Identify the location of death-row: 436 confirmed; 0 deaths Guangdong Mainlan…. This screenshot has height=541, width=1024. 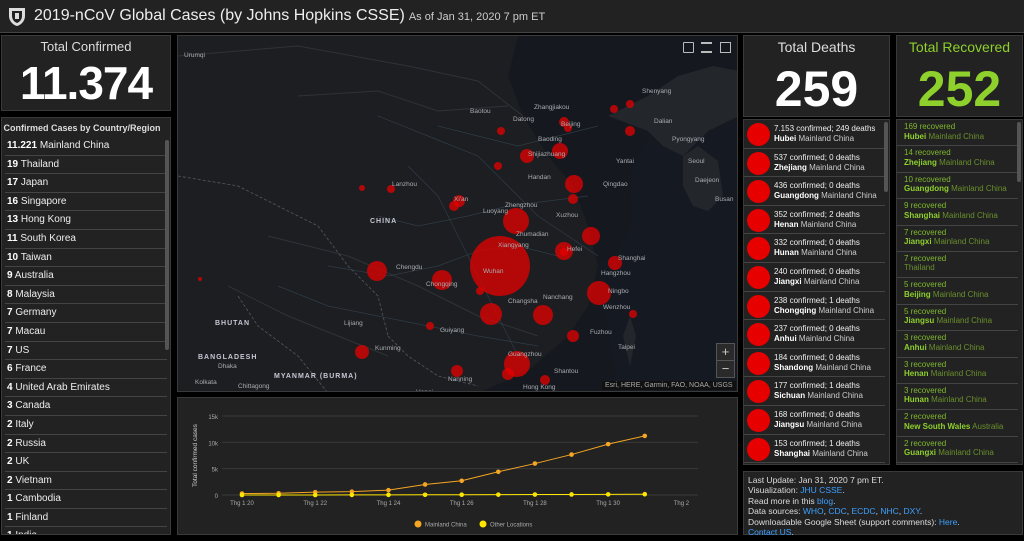
(814, 191).